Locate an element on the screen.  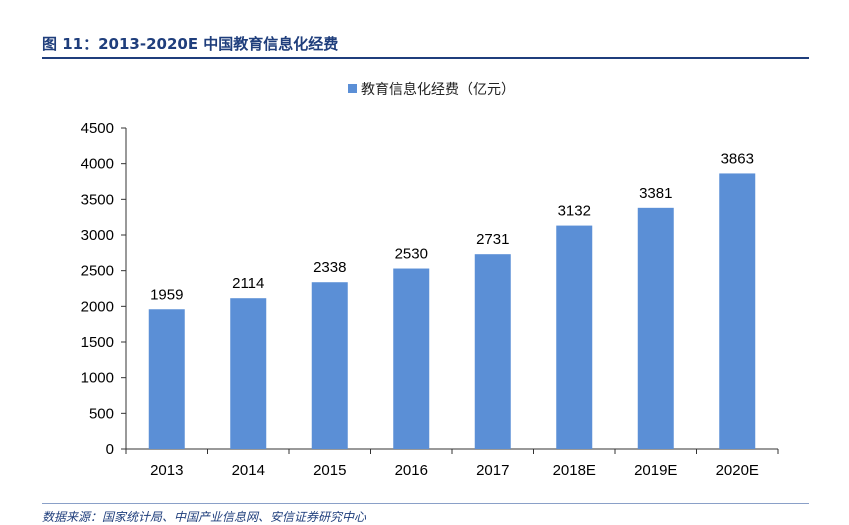
data-label-2013: 1959 is located at coordinates (166, 294).